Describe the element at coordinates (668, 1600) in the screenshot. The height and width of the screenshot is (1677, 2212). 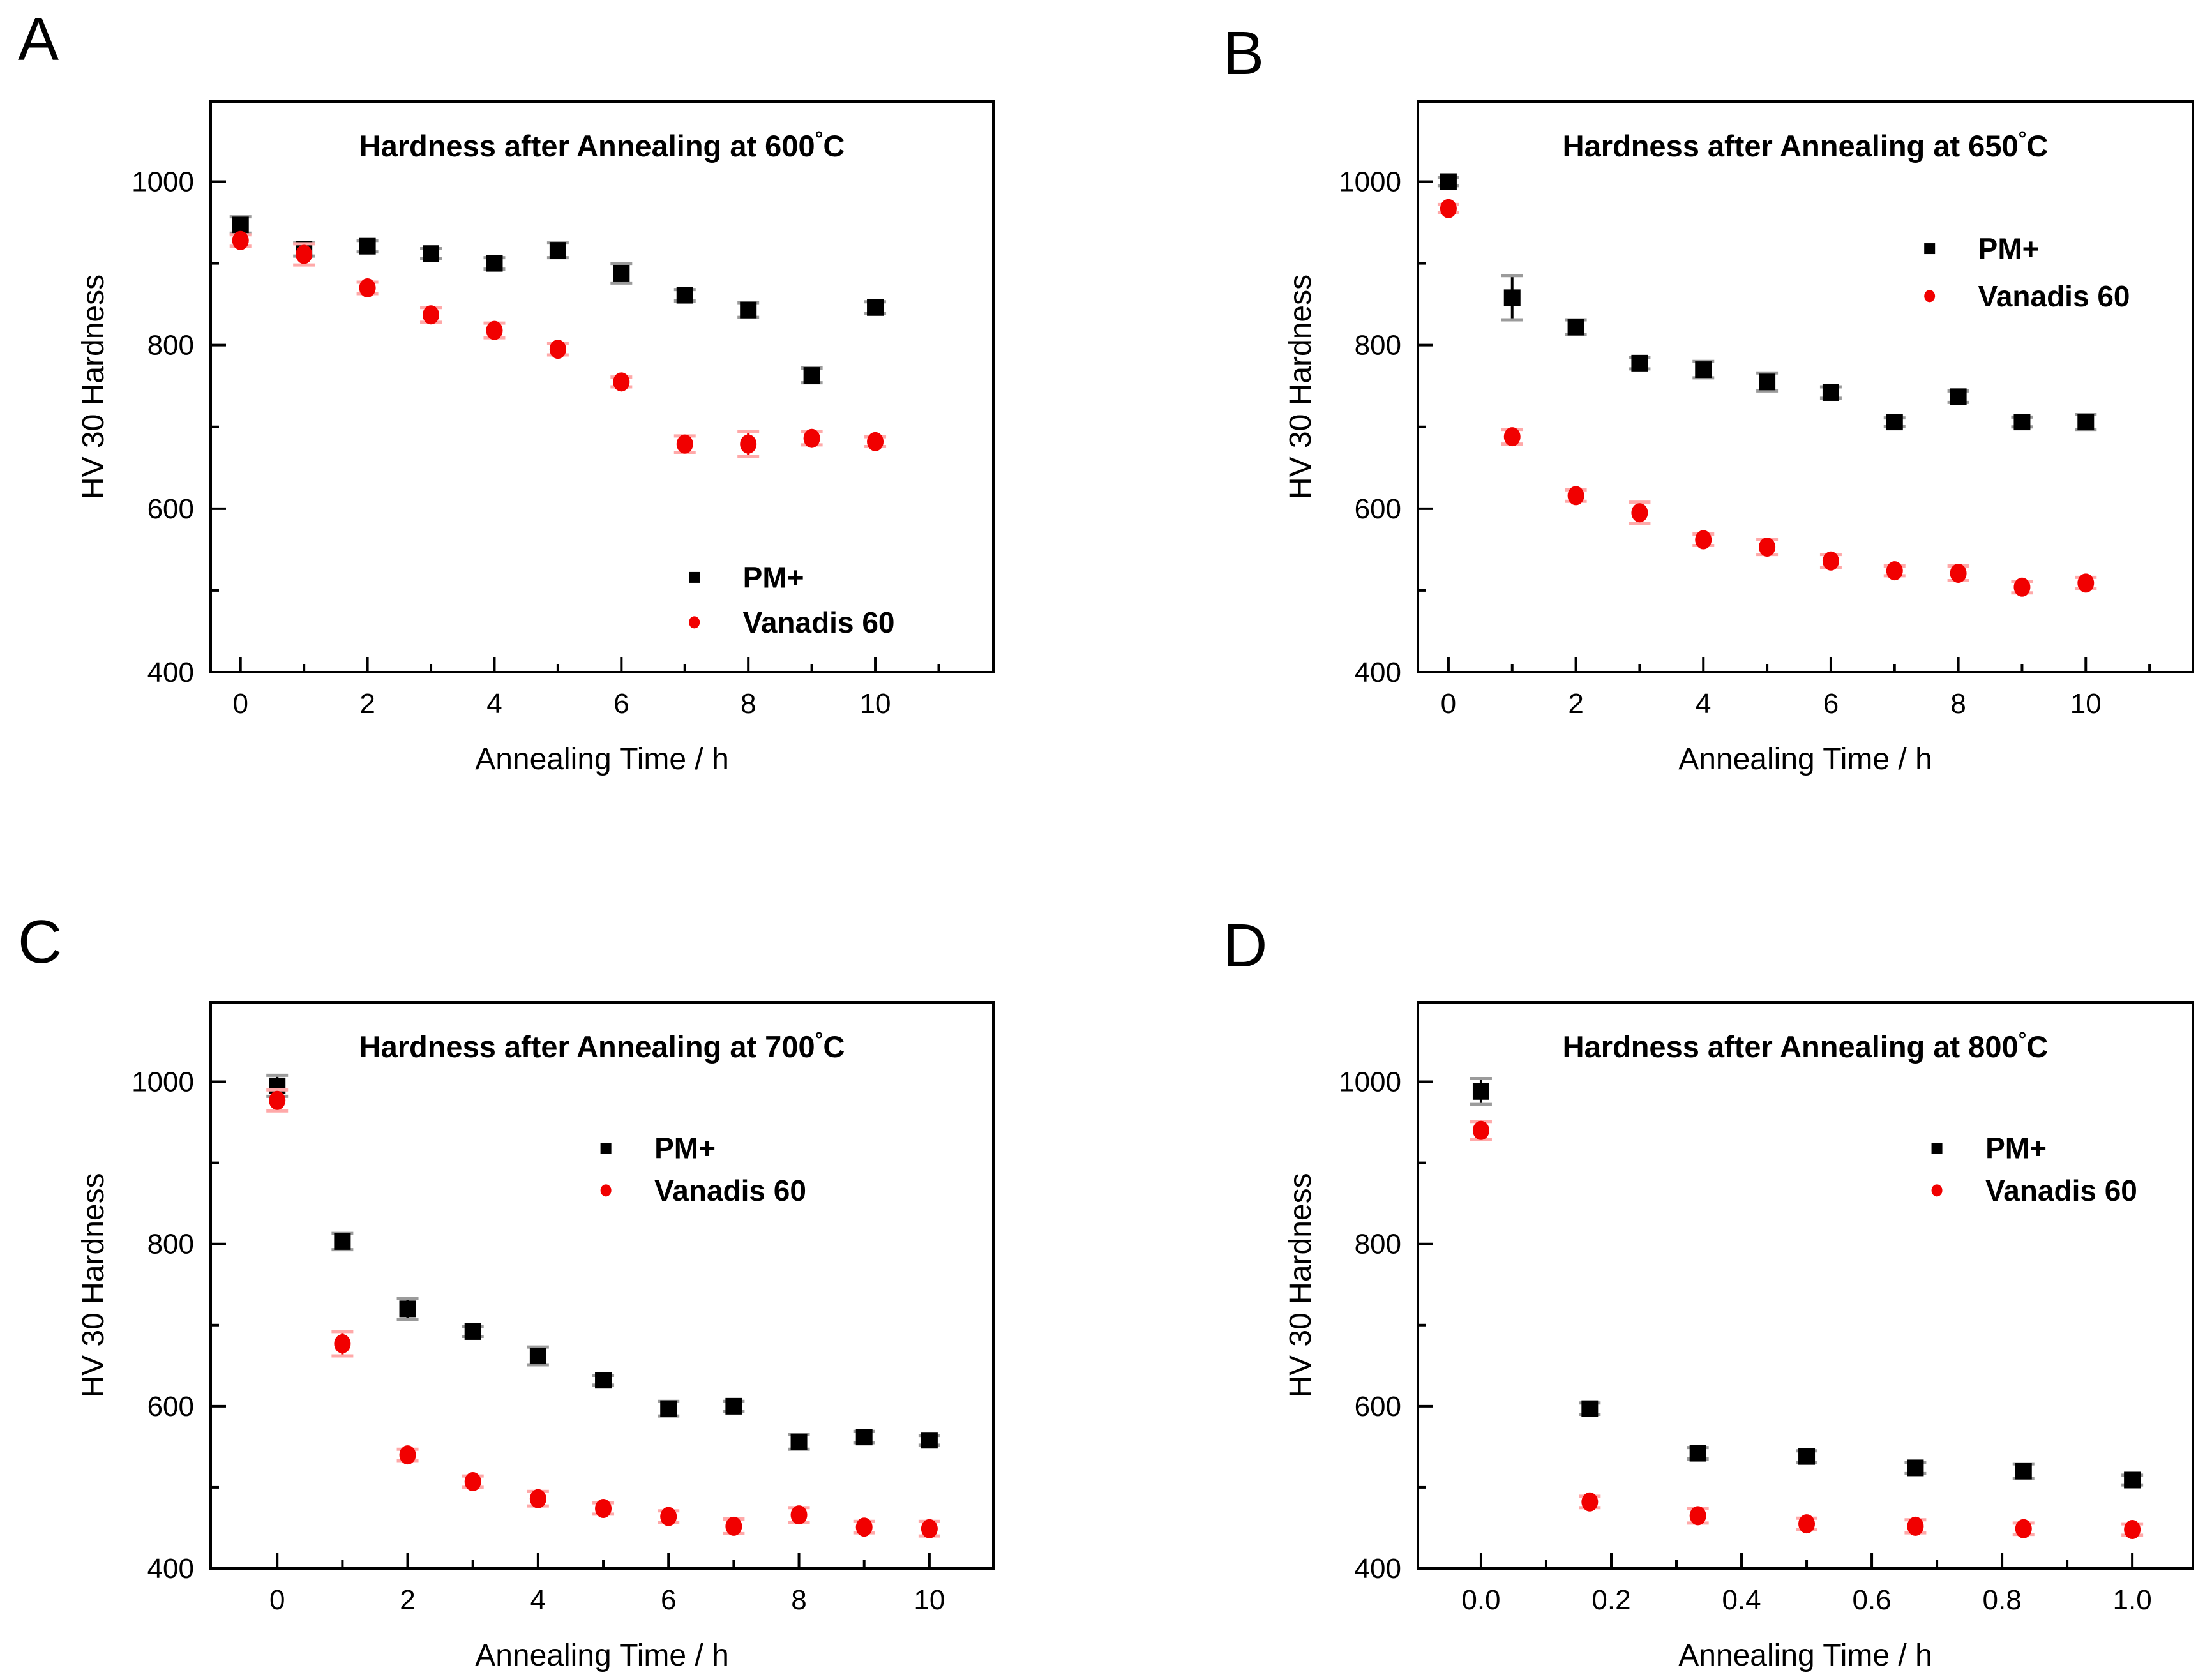
I see `x-tick-label: 6` at that location.